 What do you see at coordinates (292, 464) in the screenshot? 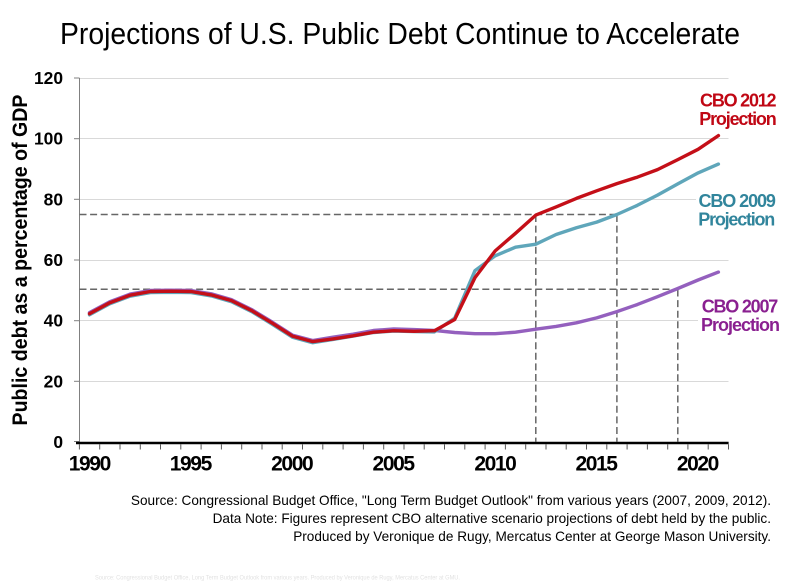
I see `svg-text: 2000` at bounding box center [292, 464].